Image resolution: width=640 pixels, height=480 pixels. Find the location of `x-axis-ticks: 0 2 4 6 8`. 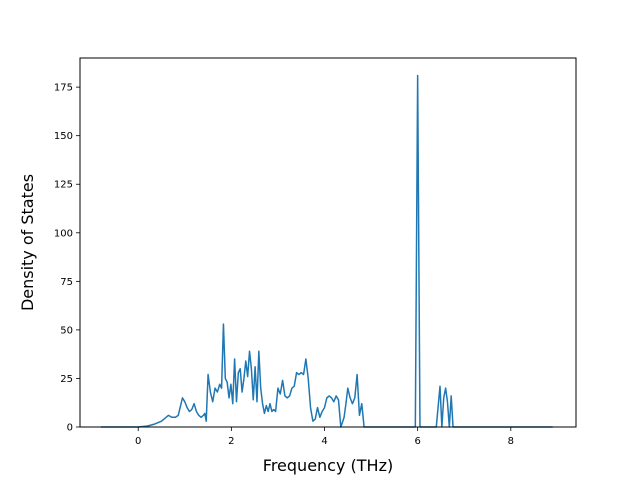

x-axis-ticks: 0 2 4 6 8 is located at coordinates (324, 437).